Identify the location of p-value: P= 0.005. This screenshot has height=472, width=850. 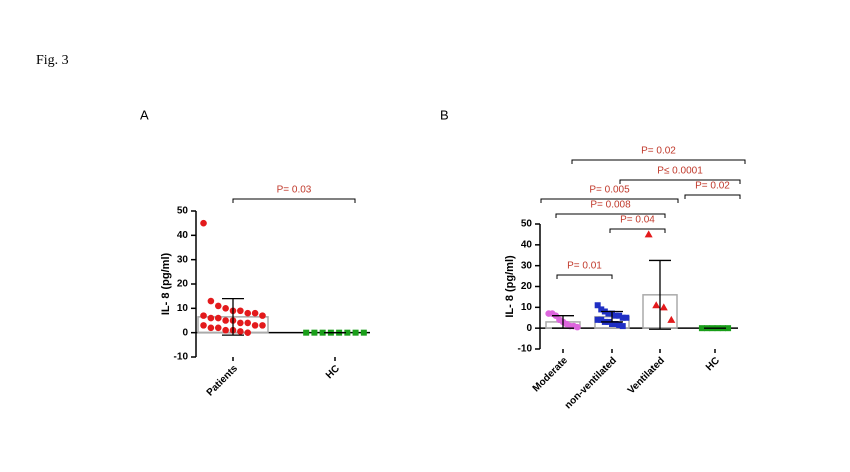
(609, 190).